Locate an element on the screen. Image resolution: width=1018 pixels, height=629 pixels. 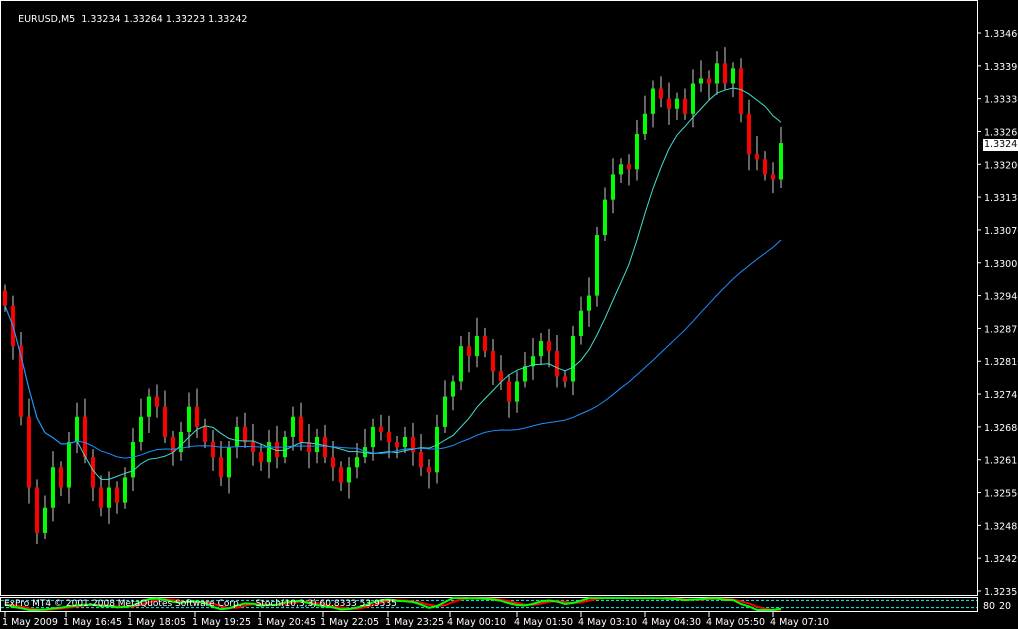
x-tick-label: 1 May 18:05 is located at coordinates (156, 622).